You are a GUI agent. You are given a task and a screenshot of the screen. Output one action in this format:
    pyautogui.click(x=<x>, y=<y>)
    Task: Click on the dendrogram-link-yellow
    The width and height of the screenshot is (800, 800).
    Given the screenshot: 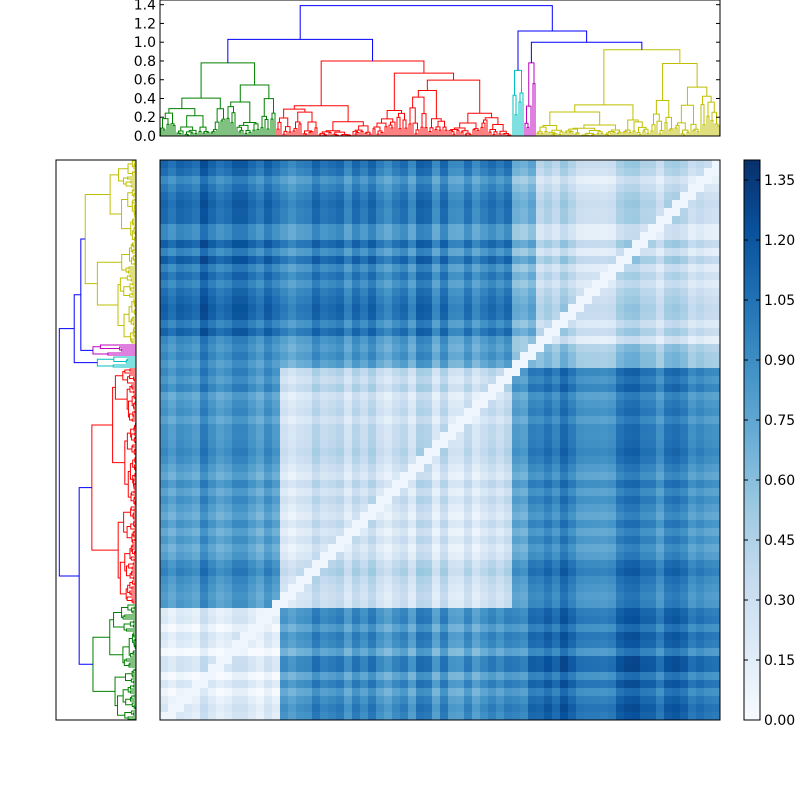 What is the action you would take?
    pyautogui.click(x=698, y=133)
    